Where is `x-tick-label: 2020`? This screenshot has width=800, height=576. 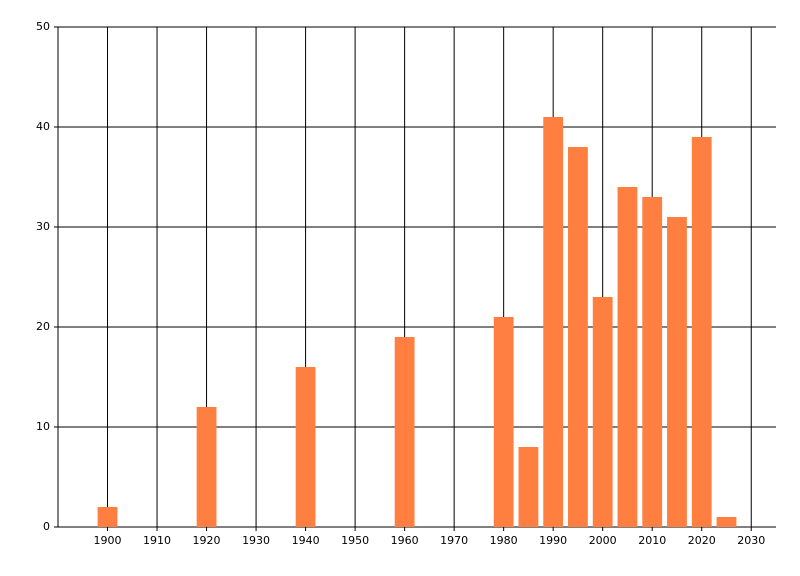 x-tick-label: 2020 is located at coordinates (702, 540).